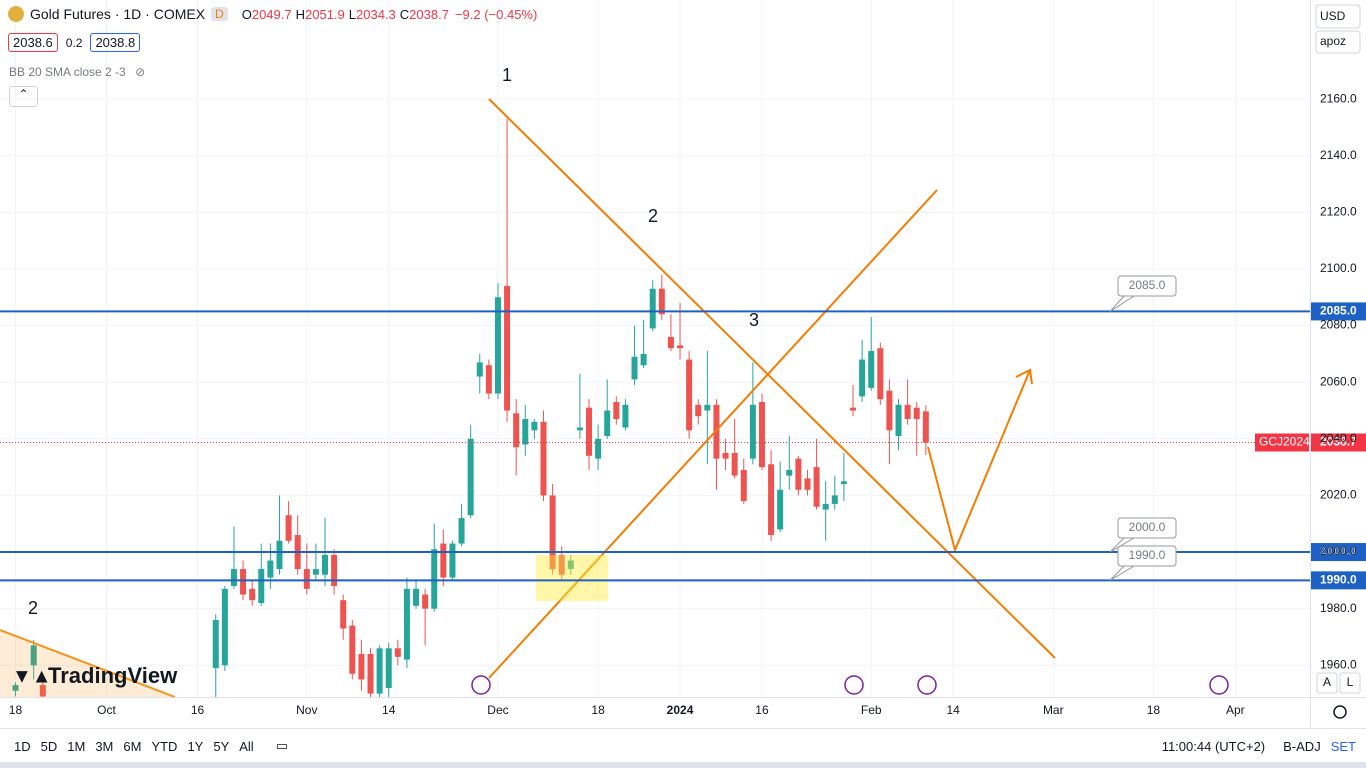 The image size is (1366, 768). Describe the element at coordinates (104, 746) in the screenshot. I see `range-button: 3M` at that location.